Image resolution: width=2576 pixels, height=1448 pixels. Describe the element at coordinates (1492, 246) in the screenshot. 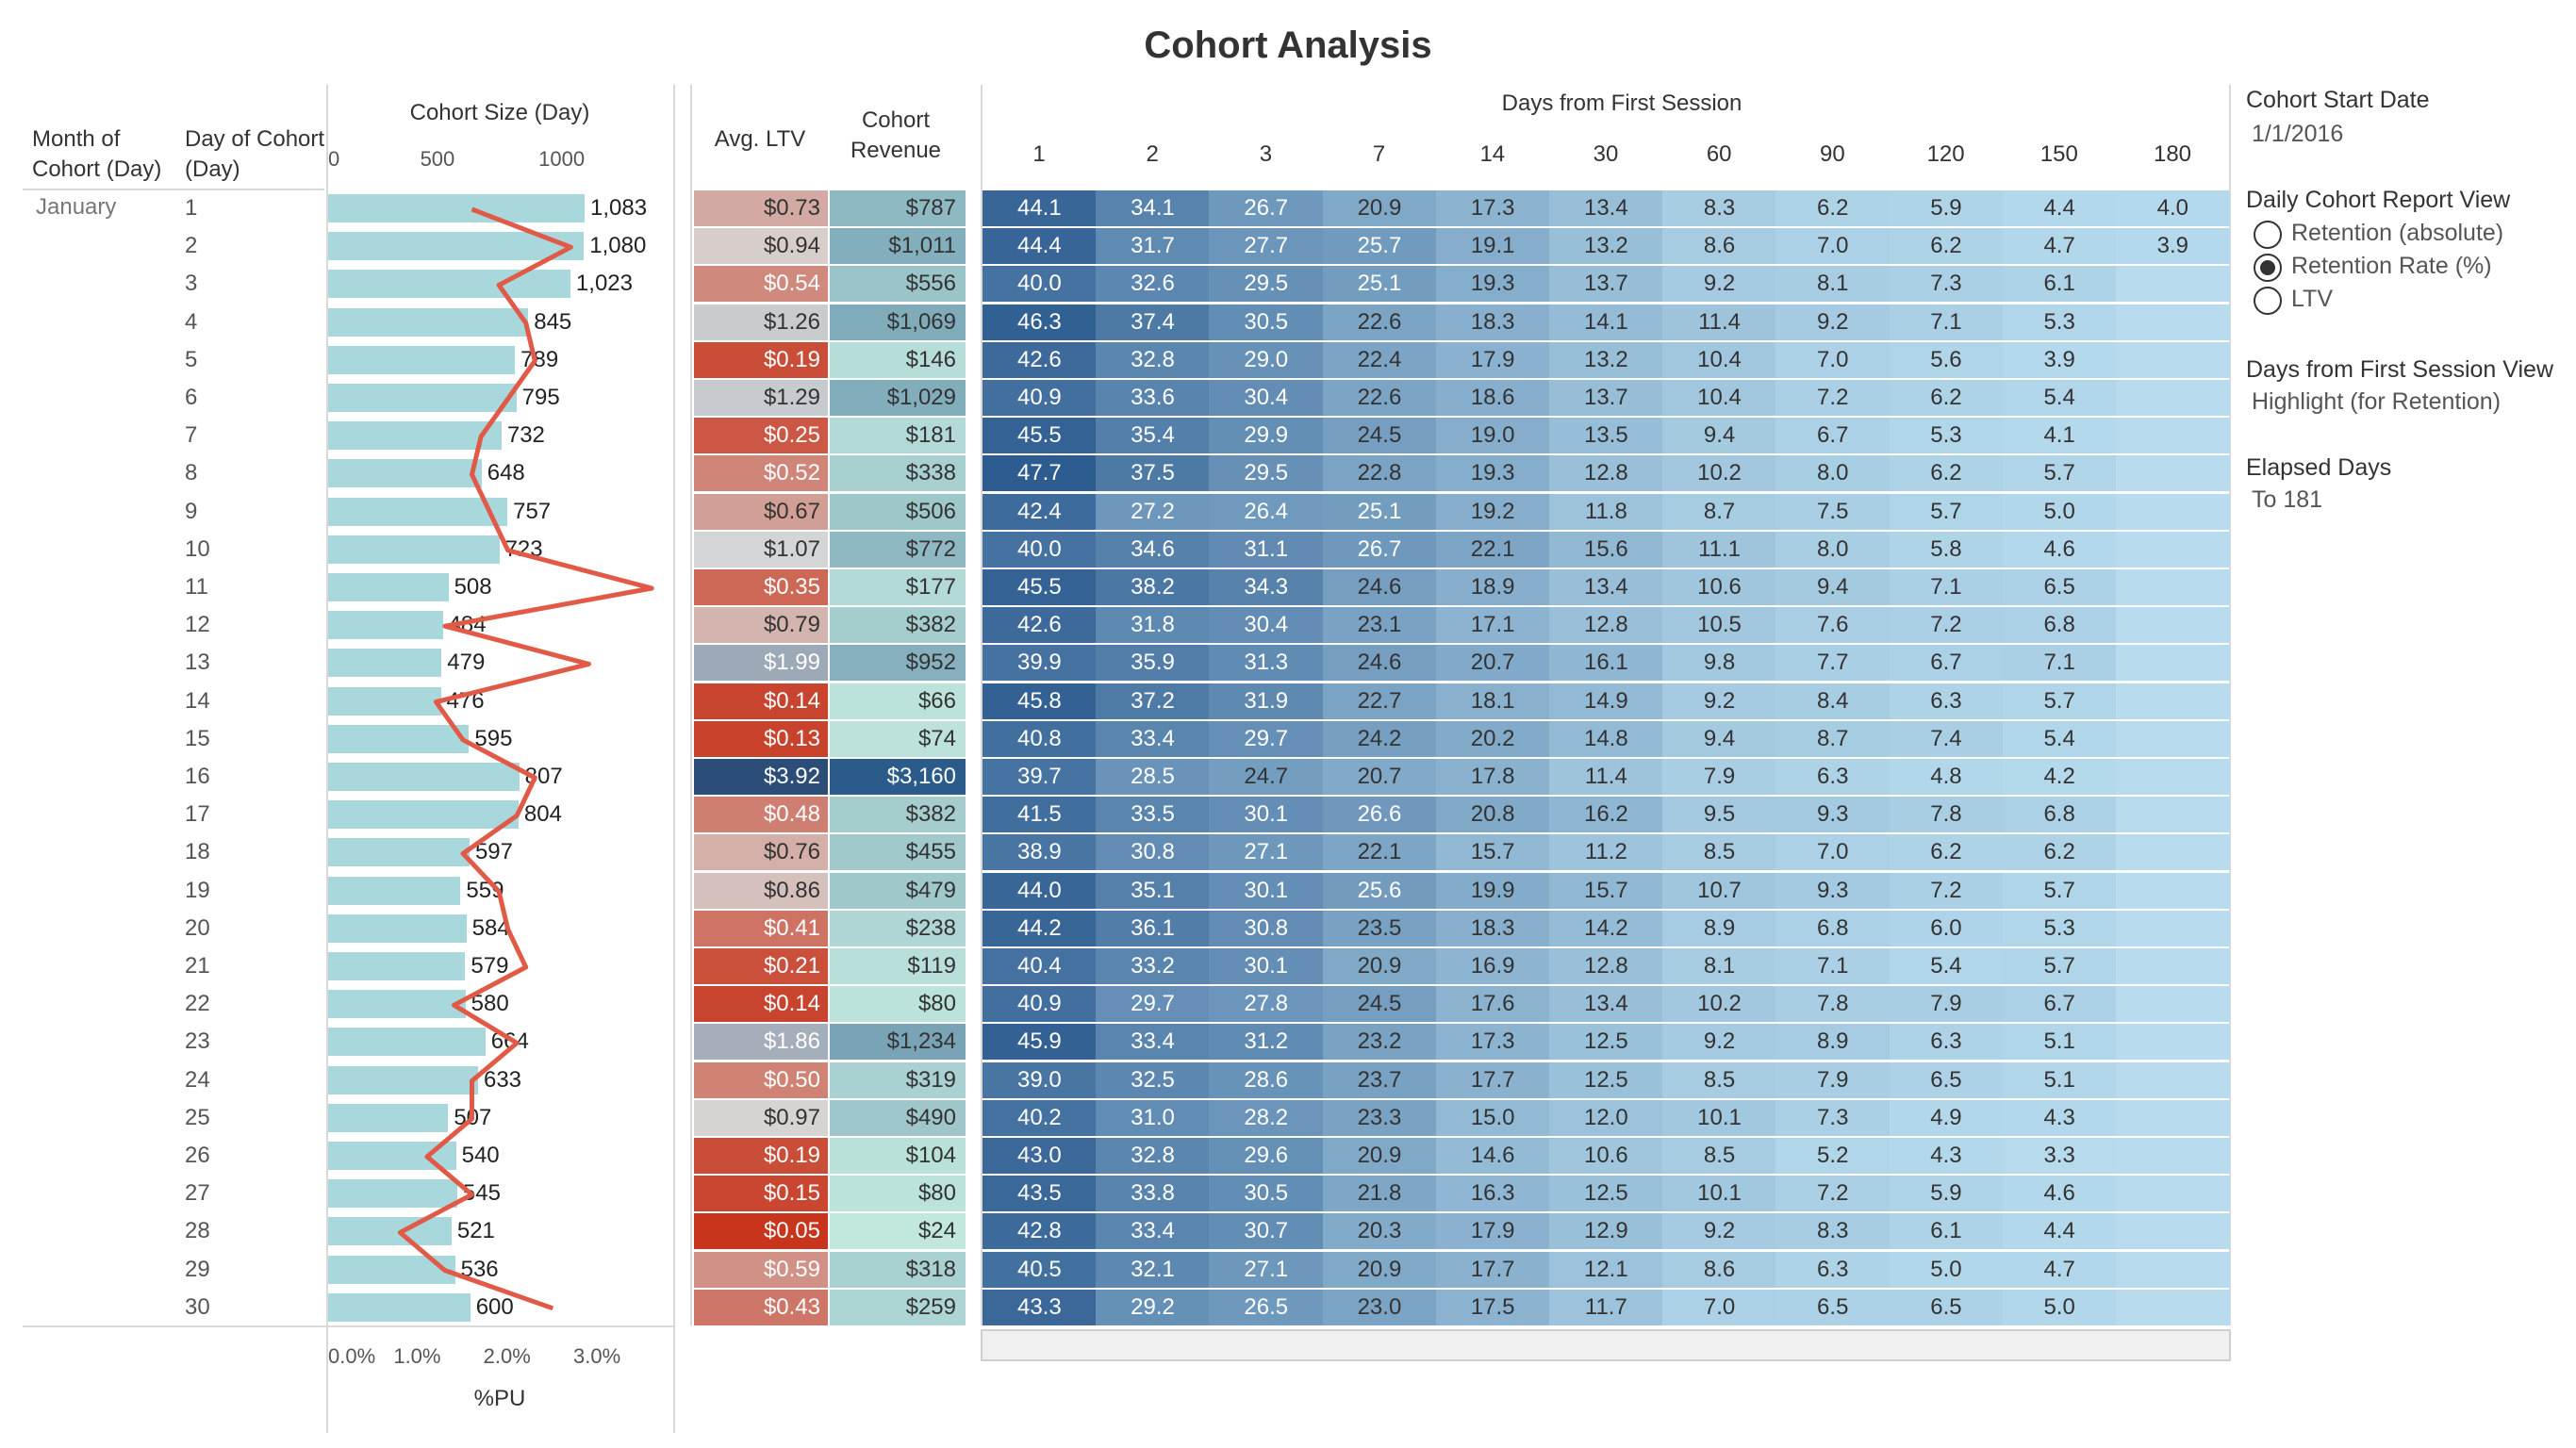

I see `retention-cell: 19.1` at that location.